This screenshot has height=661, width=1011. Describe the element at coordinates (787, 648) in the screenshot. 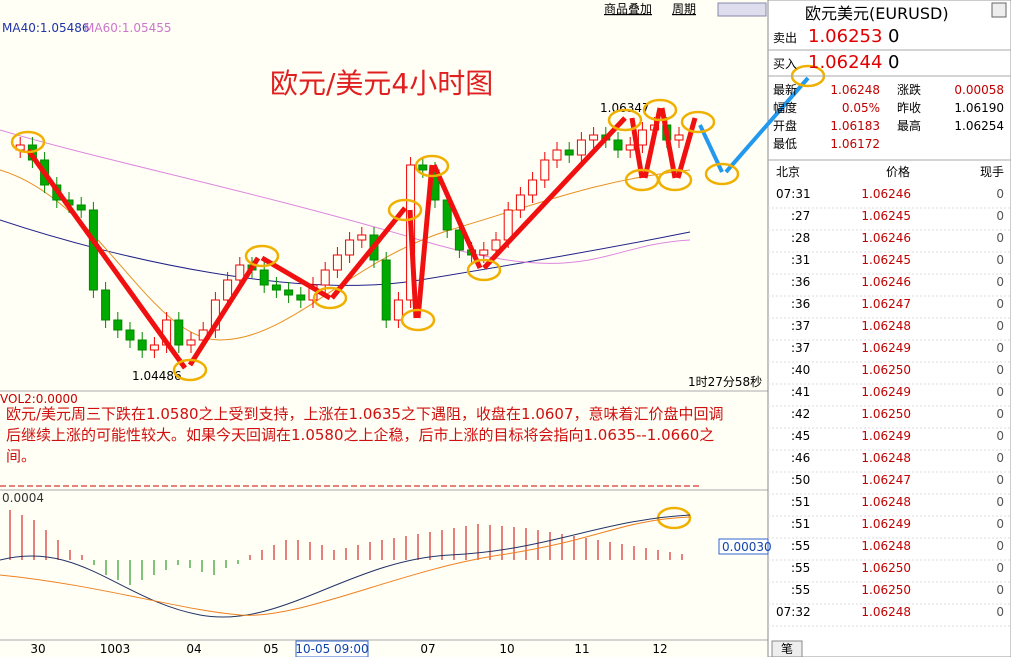

I see `tab-label: 笔` at that location.